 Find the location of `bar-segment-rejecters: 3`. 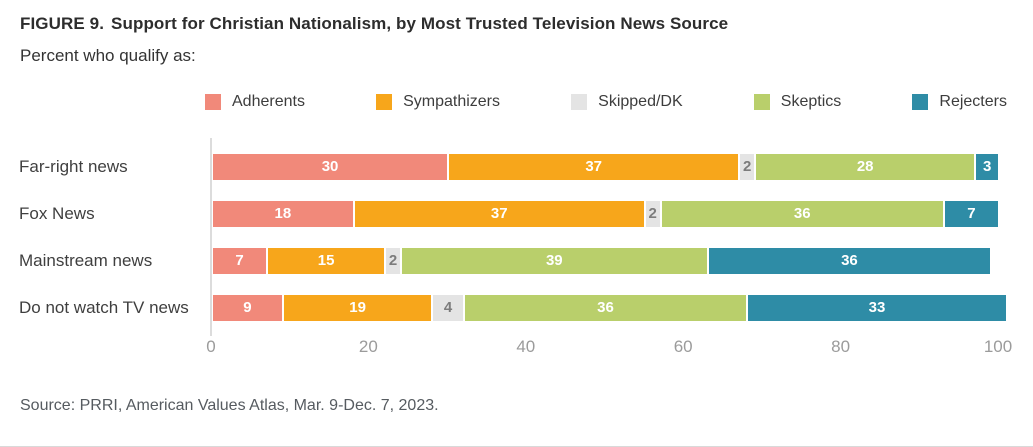

bar-segment-rejecters: 3 is located at coordinates (987, 166).